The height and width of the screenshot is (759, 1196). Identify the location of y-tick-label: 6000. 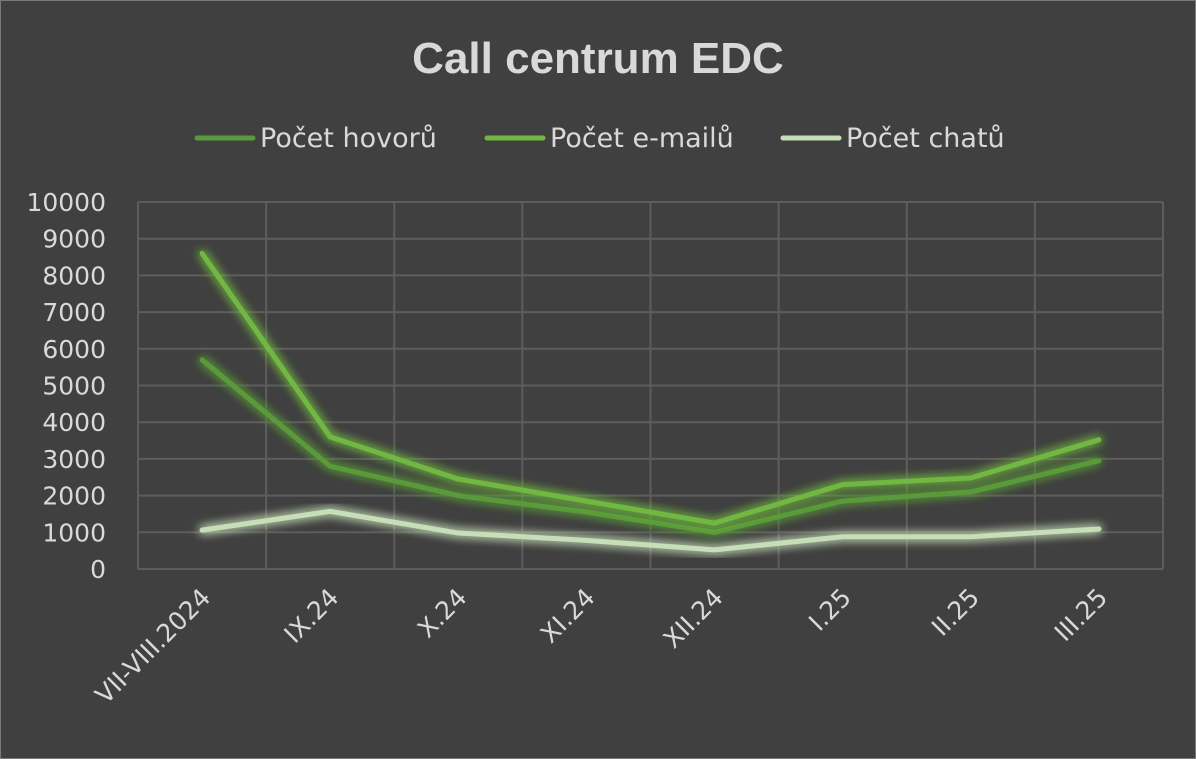
(74, 349).